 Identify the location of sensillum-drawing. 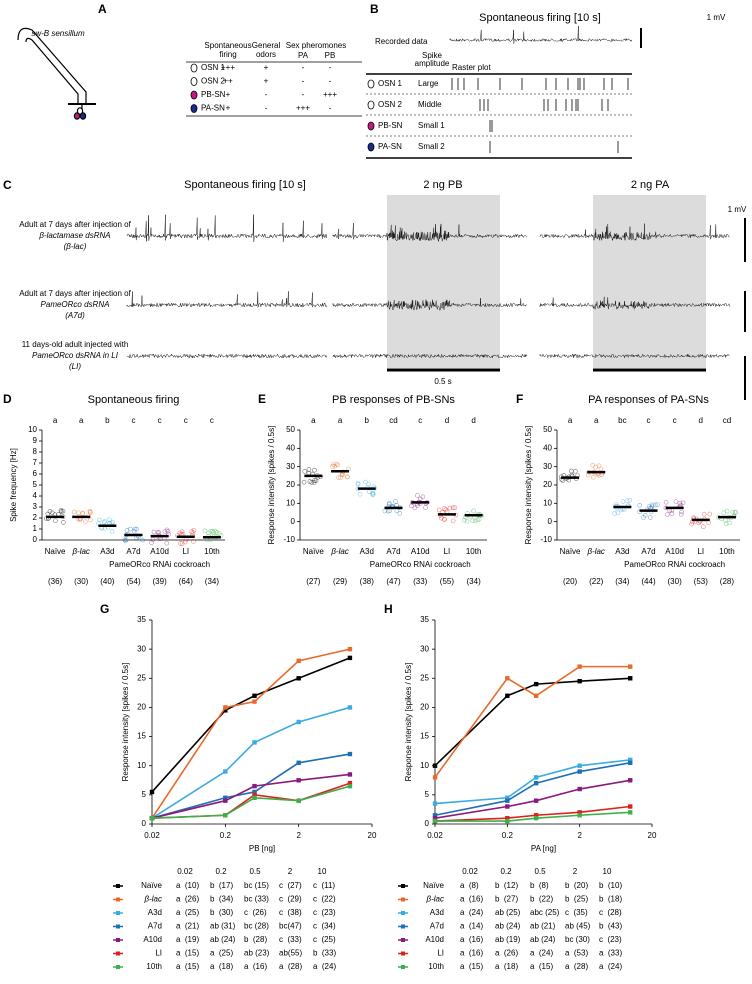
(56, 73).